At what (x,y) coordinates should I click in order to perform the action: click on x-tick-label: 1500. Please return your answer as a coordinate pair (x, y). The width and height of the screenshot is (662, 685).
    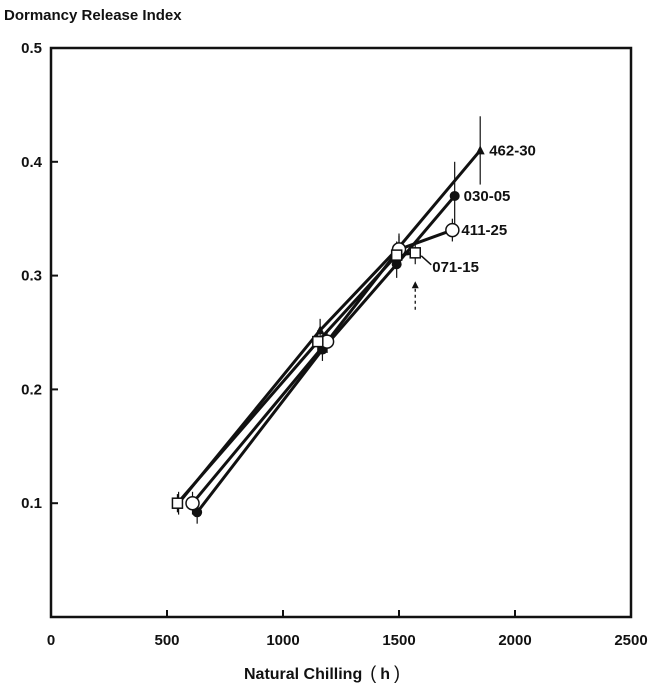
    Looking at the image, I should click on (398, 640).